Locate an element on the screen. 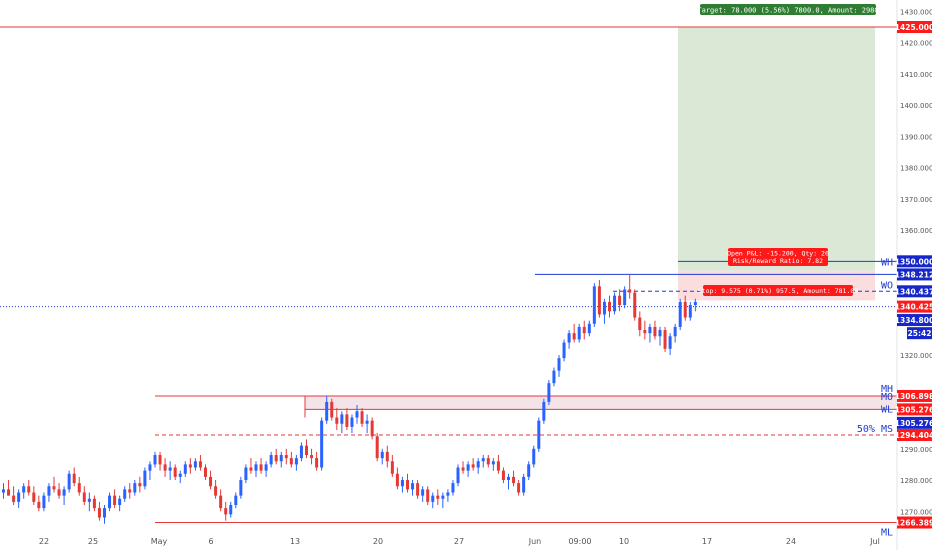 The height and width of the screenshot is (554, 932). time-tick: 09:00 is located at coordinates (579, 541).